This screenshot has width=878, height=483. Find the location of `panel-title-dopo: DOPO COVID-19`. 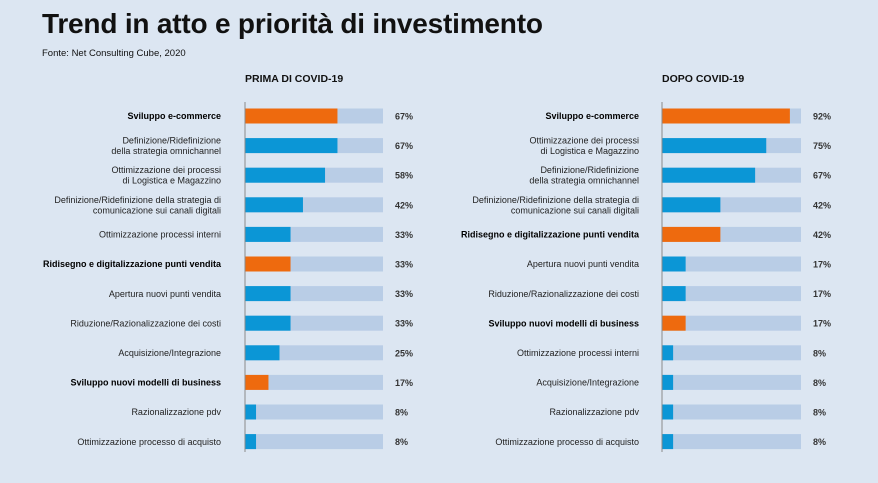

panel-title-dopo: DOPO COVID-19 is located at coordinates (703, 79).